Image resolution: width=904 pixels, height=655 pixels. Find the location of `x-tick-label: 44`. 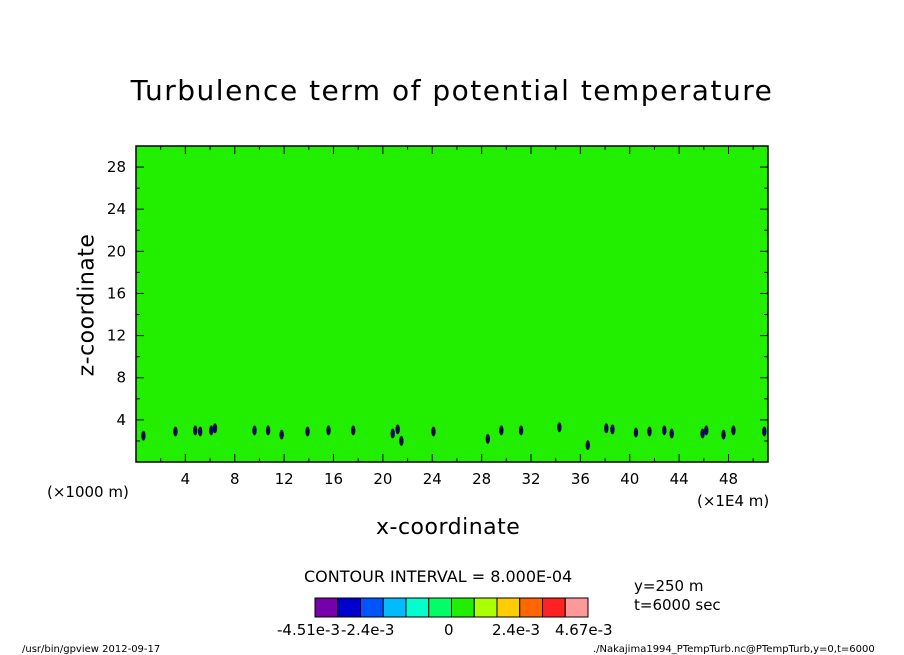

x-tick-label: 44 is located at coordinates (679, 479).